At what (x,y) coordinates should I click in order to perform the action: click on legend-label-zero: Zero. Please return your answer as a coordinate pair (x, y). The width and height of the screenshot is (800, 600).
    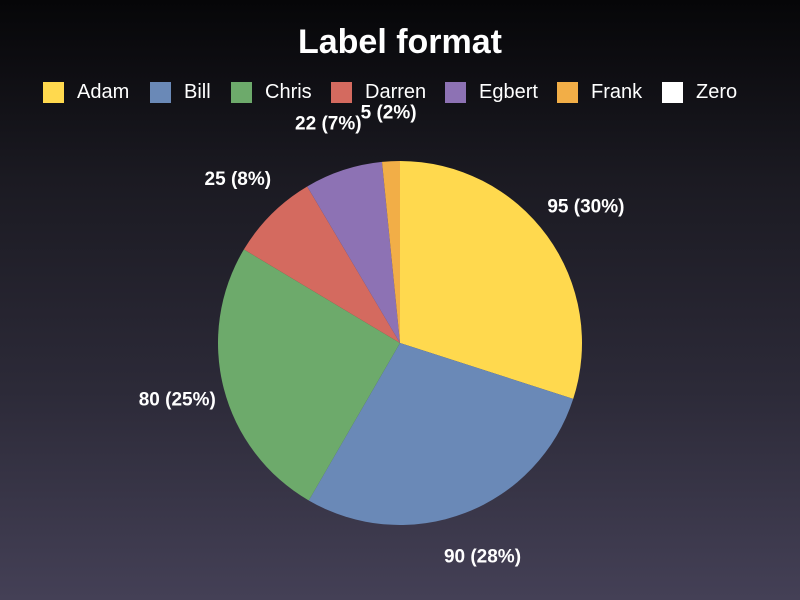
    Looking at the image, I should click on (717, 91).